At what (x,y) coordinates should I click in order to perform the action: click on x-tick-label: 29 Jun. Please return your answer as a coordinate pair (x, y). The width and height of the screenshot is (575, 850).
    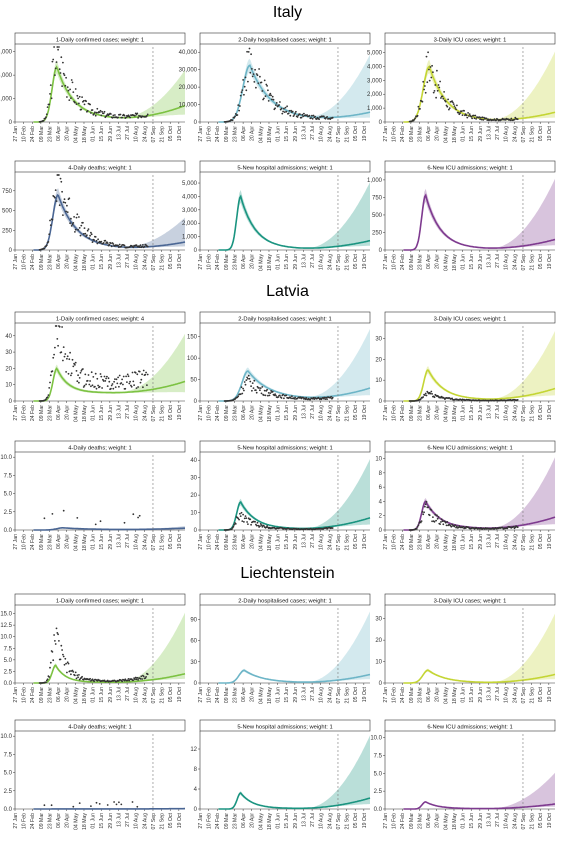
    Looking at the image, I should click on (111, 695).